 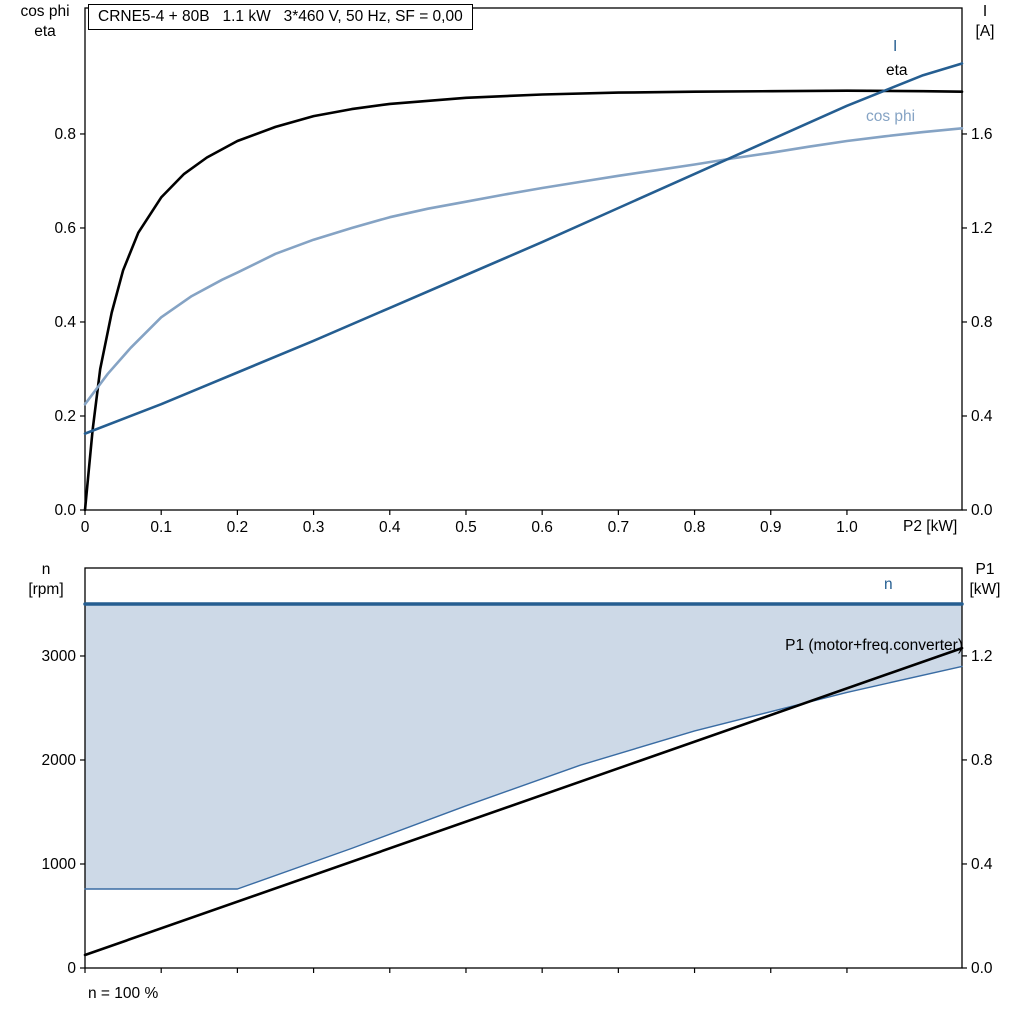 I want to click on x-tick-label: 0.2, so click(x=238, y=527).